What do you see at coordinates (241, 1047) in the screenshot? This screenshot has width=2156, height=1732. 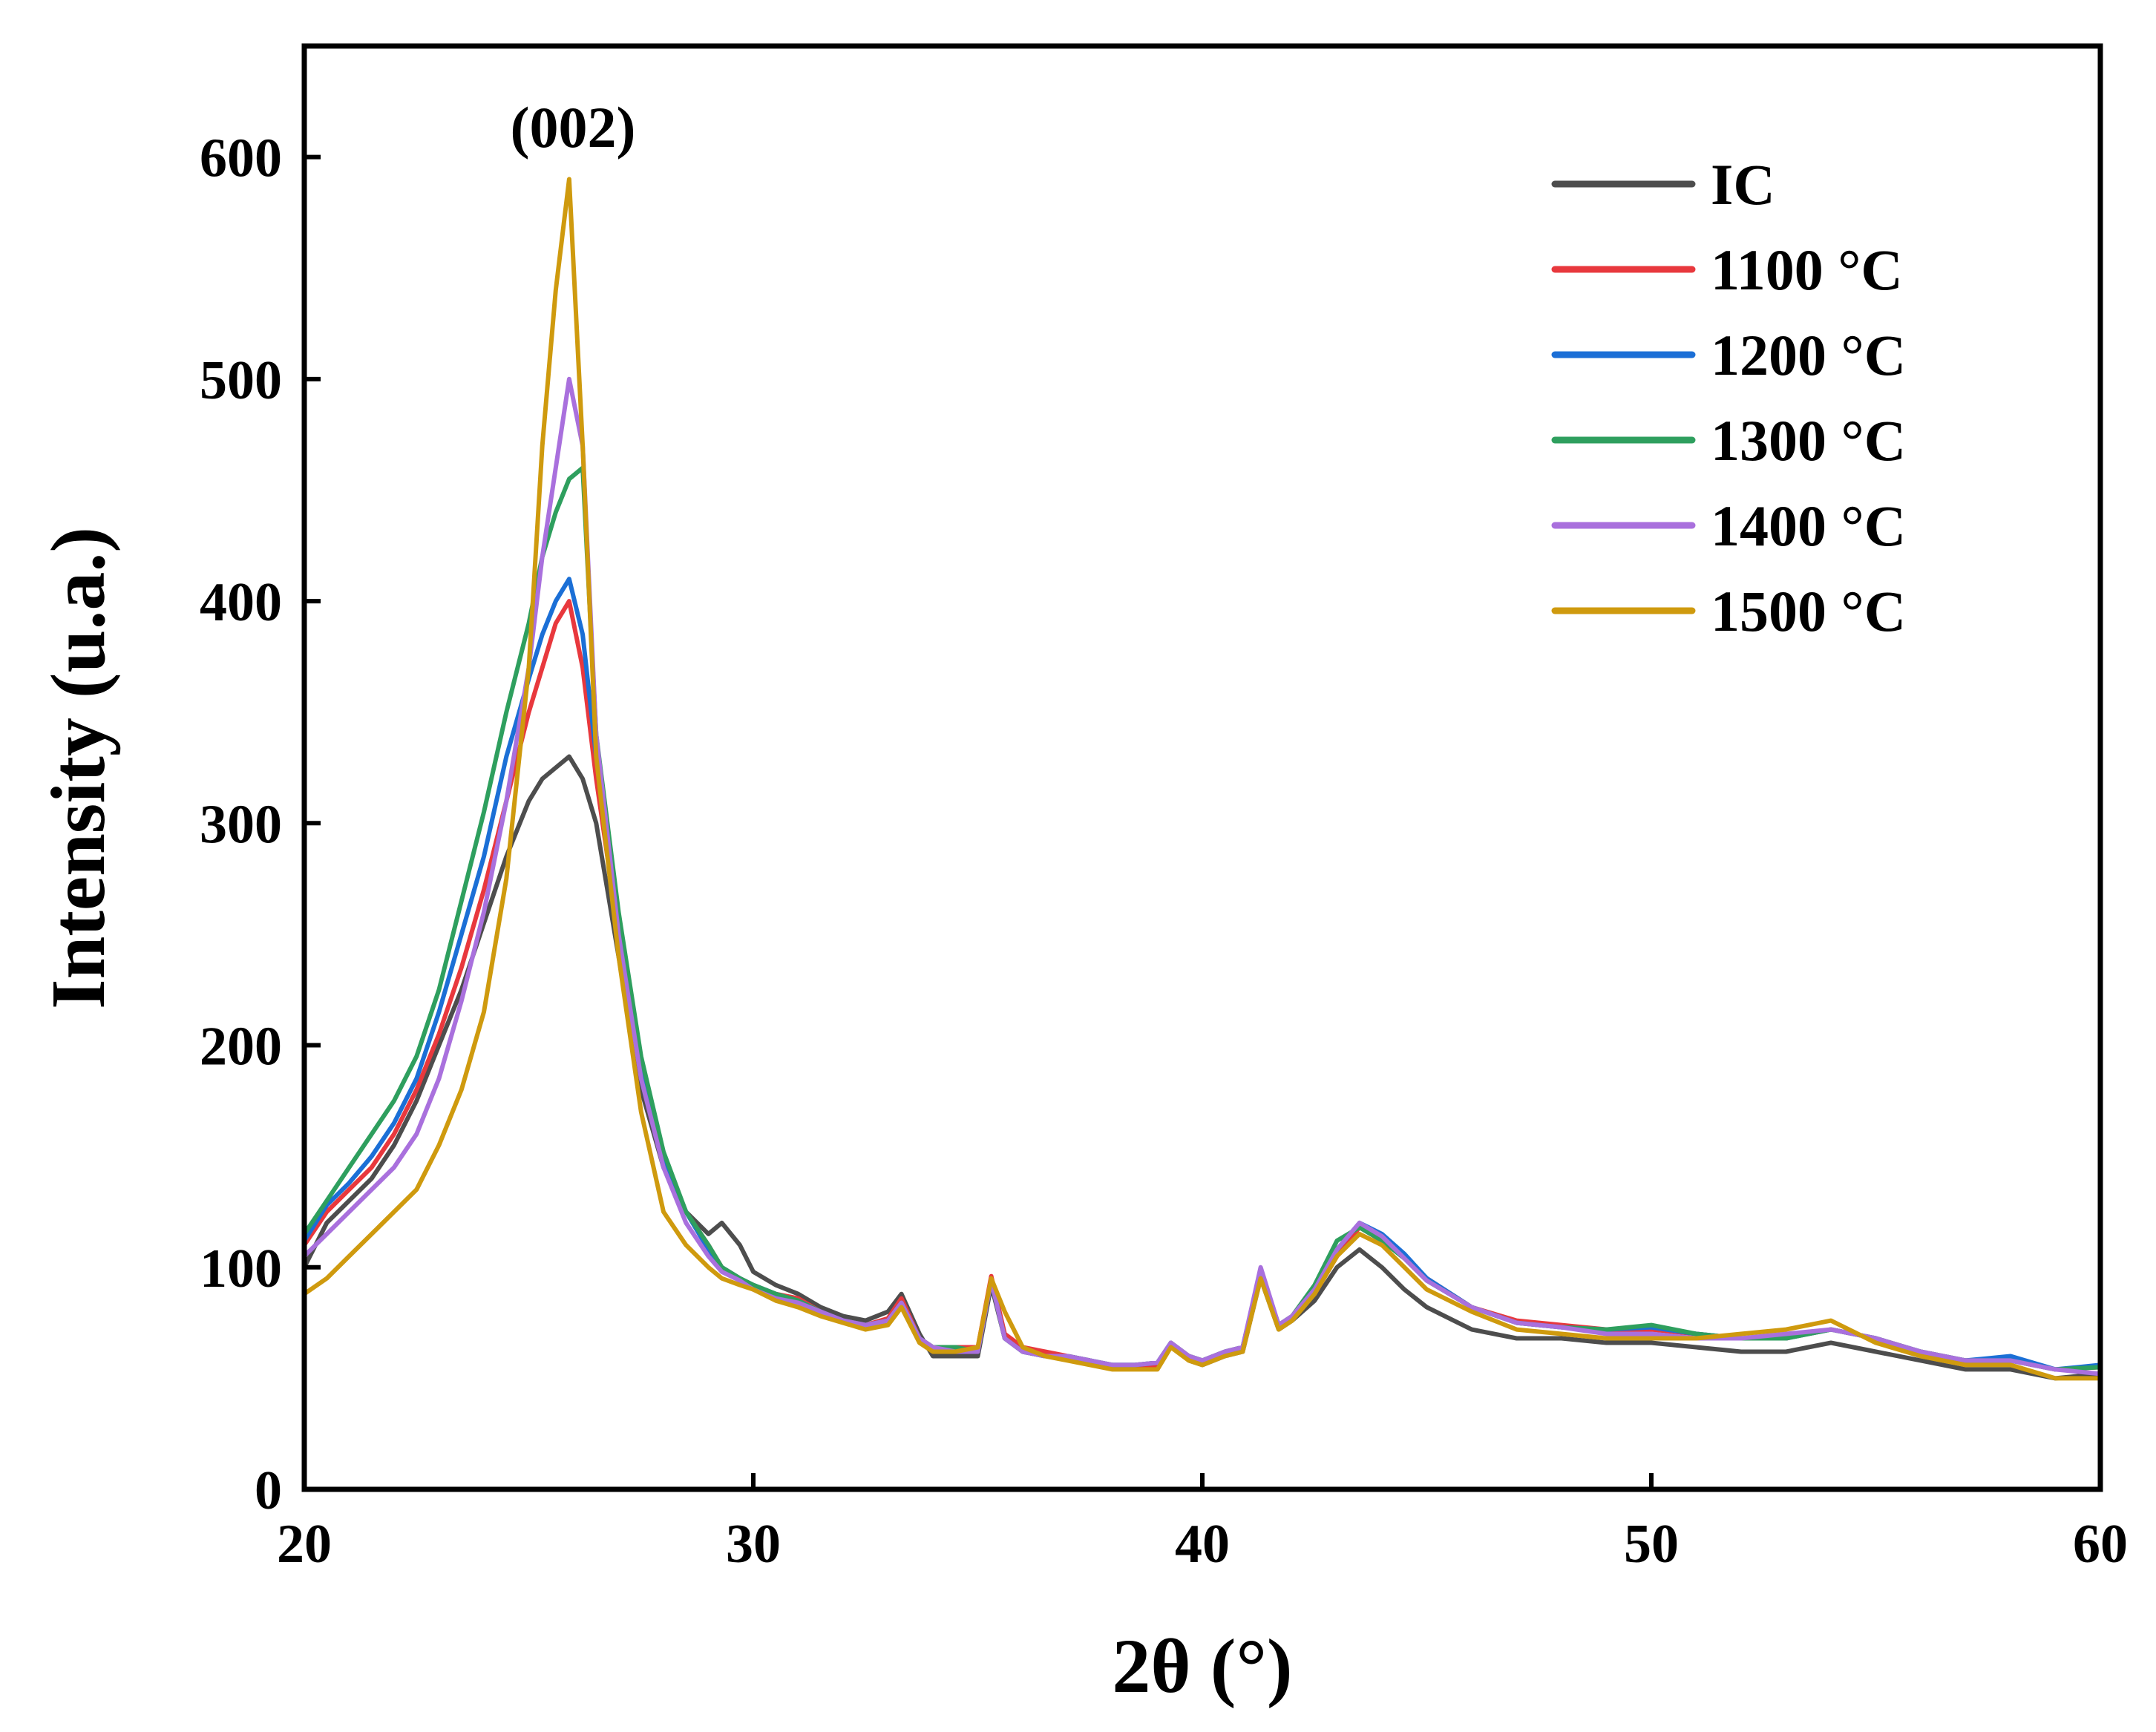 I see `y-tick-label: 200` at bounding box center [241, 1047].